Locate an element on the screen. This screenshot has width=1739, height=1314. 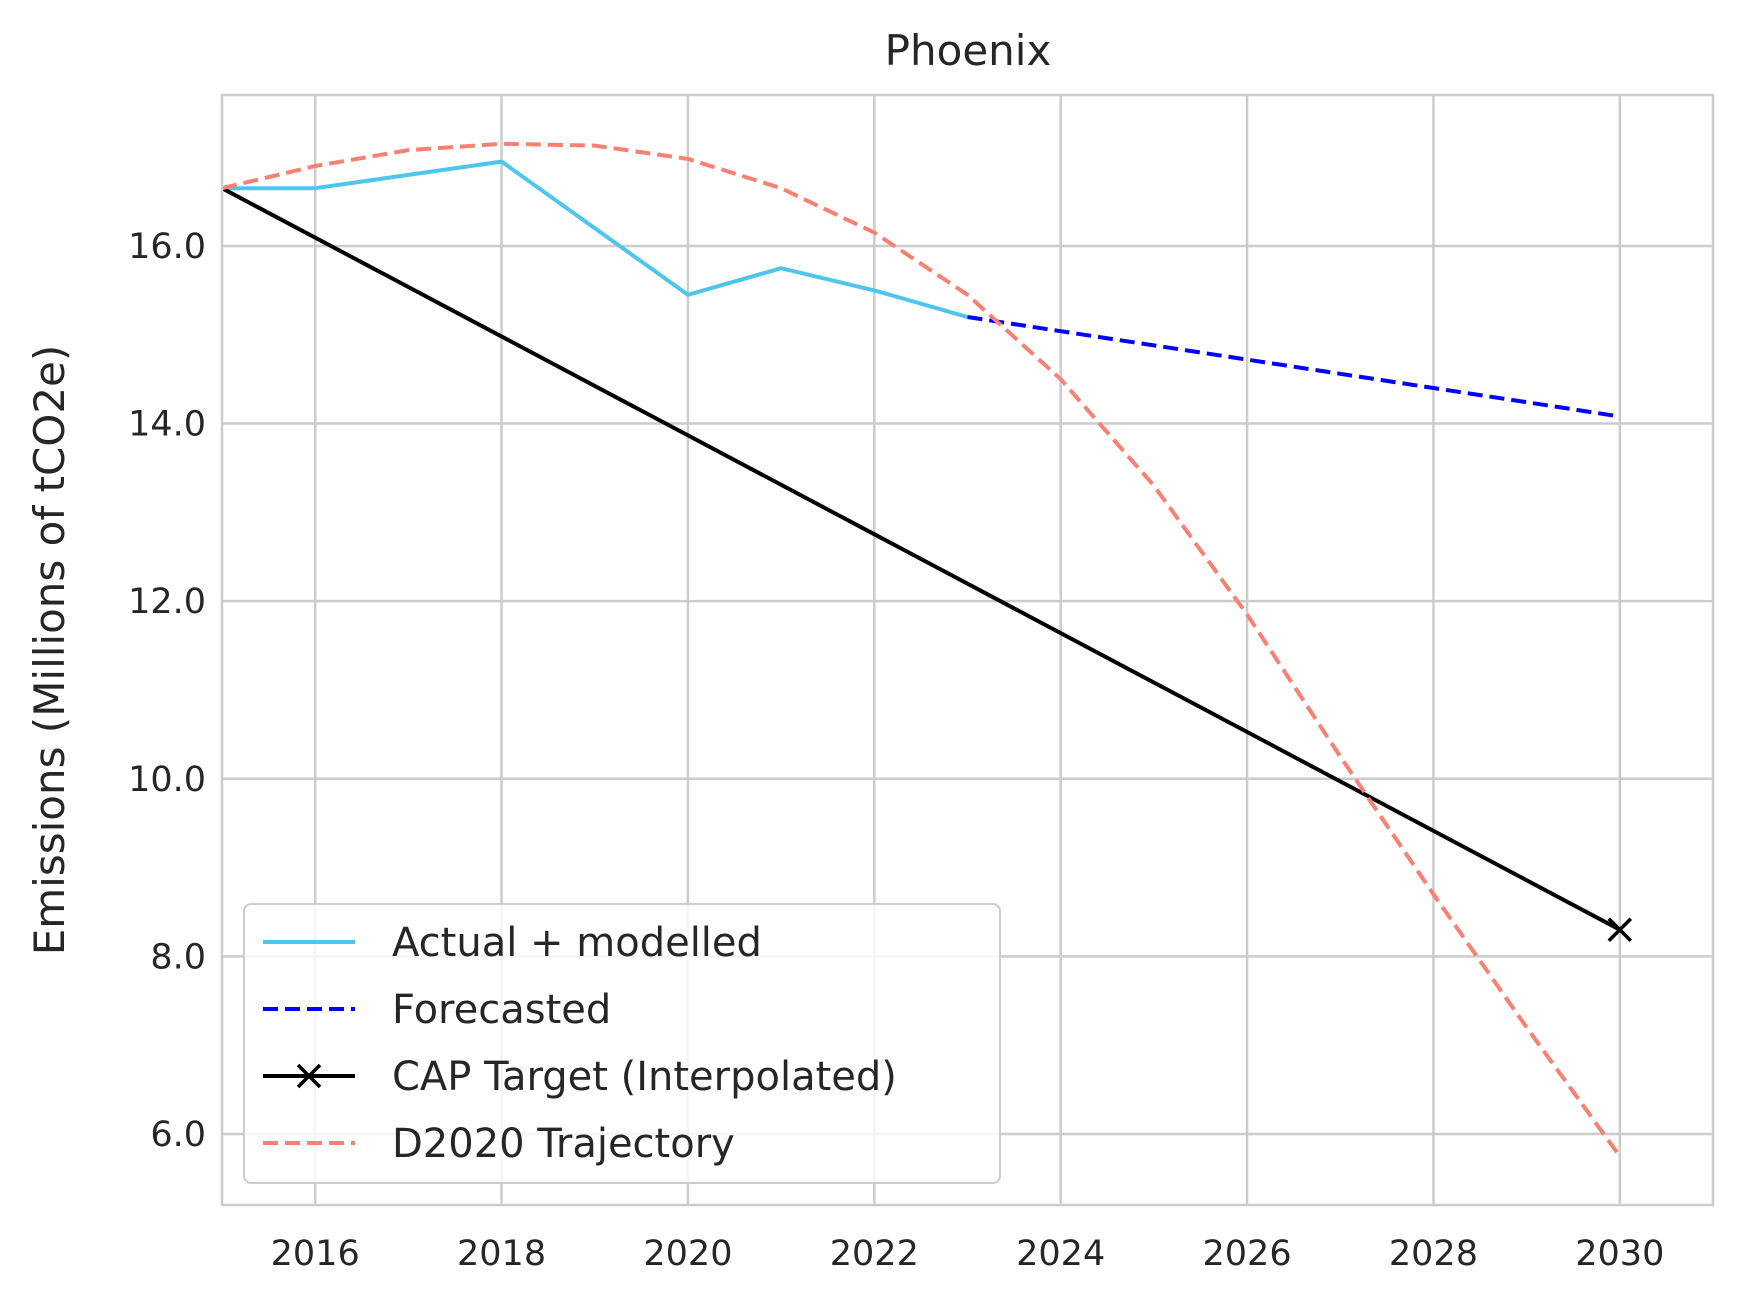
legend-label: CAP Target (Interpolated) is located at coordinates (644, 1077).